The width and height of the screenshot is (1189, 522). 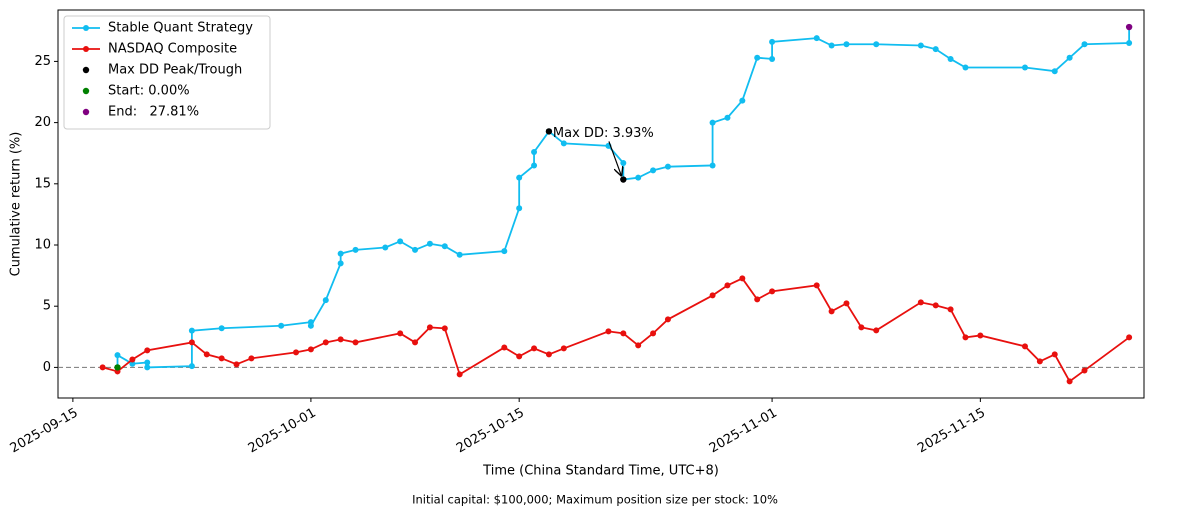 I want to click on legend-label: NASDAQ Composite, so click(x=172, y=49).